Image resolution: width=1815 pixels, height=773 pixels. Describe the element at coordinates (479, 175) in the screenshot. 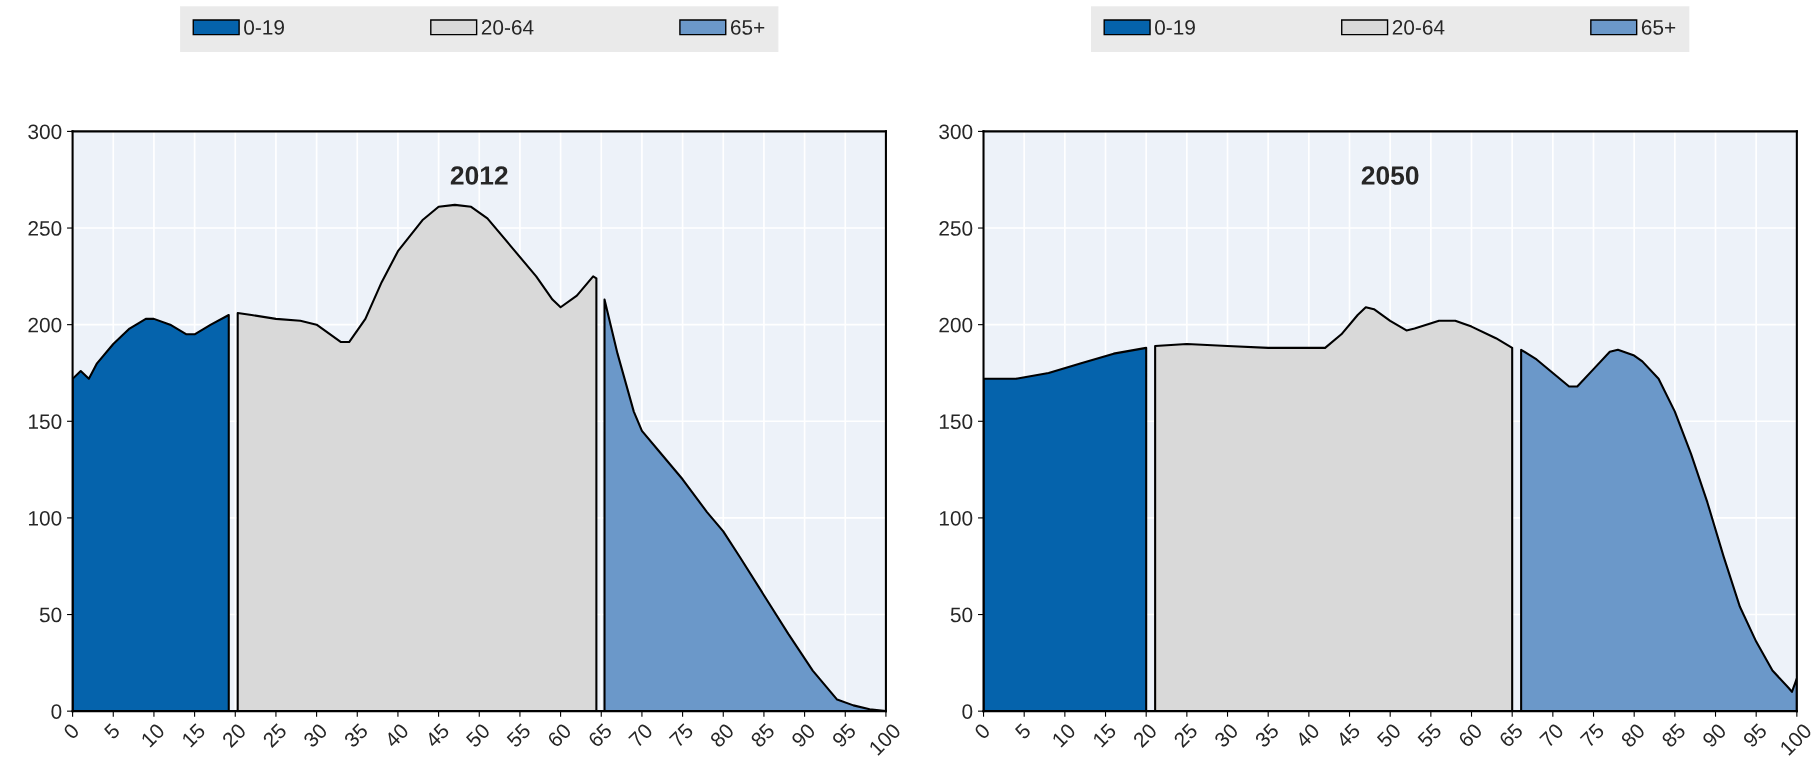

I see `text: 2012` at that location.